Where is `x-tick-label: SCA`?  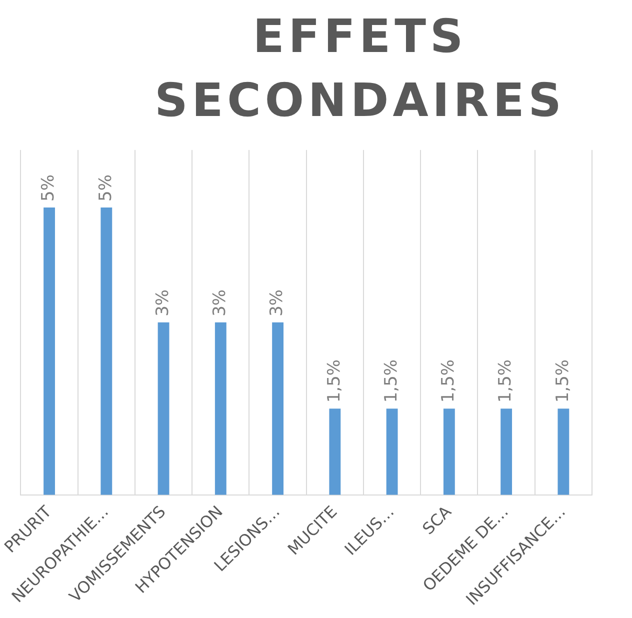 x-tick-label: SCA is located at coordinates (436, 520).